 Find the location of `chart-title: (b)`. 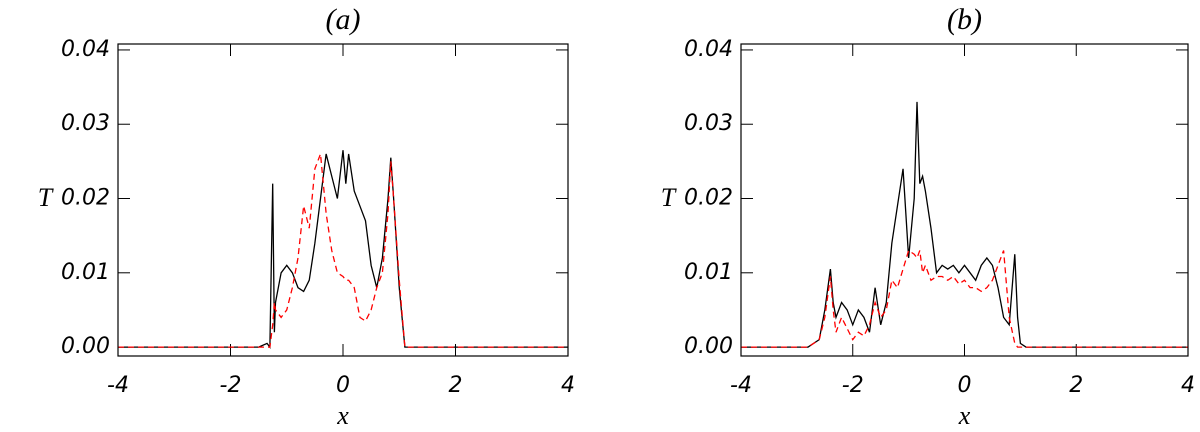

chart-title: (b) is located at coordinates (964, 19).